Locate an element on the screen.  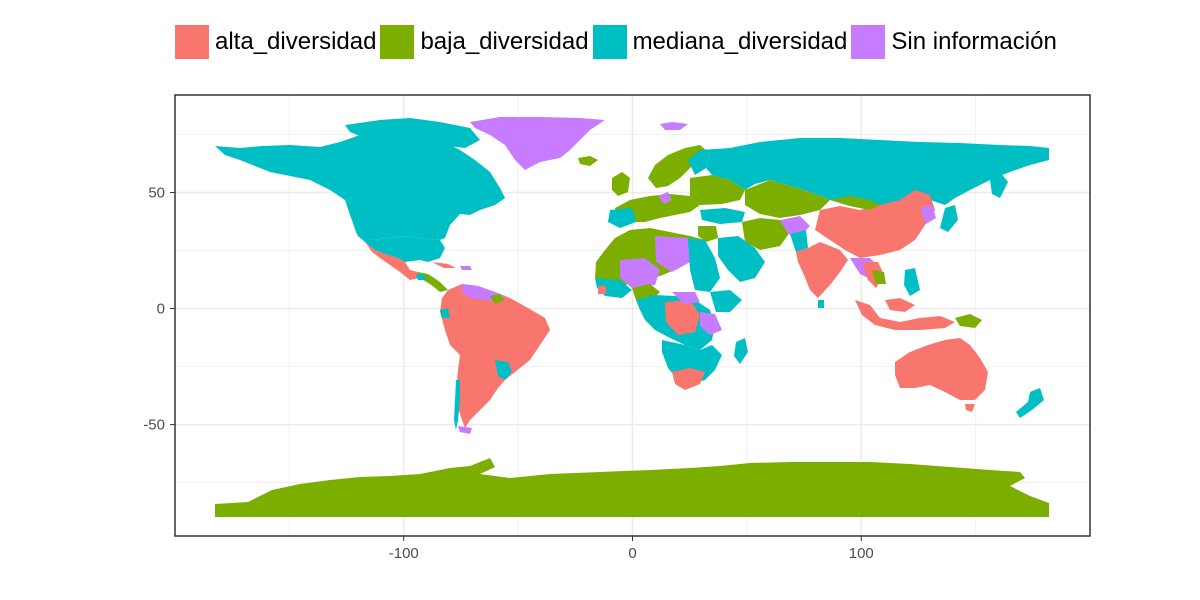
united-states is located at coordinates (399, 244).